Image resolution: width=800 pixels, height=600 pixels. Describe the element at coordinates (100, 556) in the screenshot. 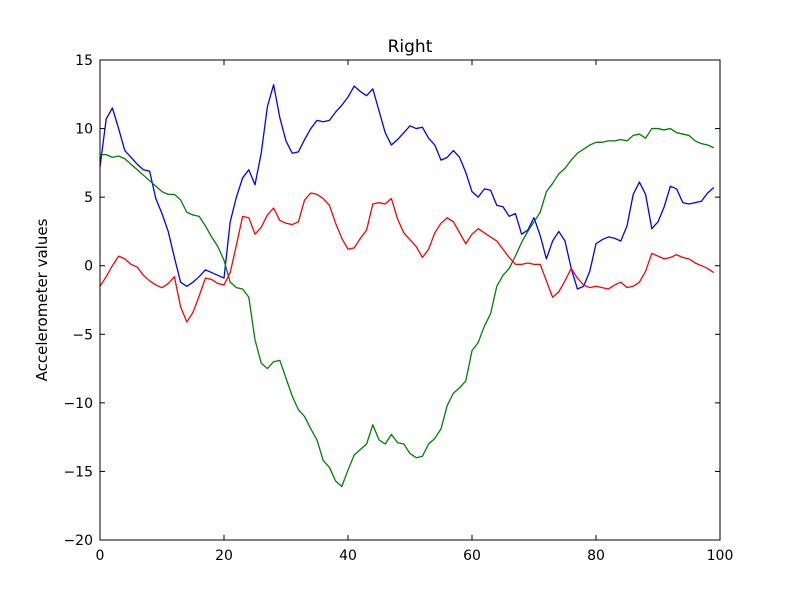

I see `x-tick-label: 0` at that location.